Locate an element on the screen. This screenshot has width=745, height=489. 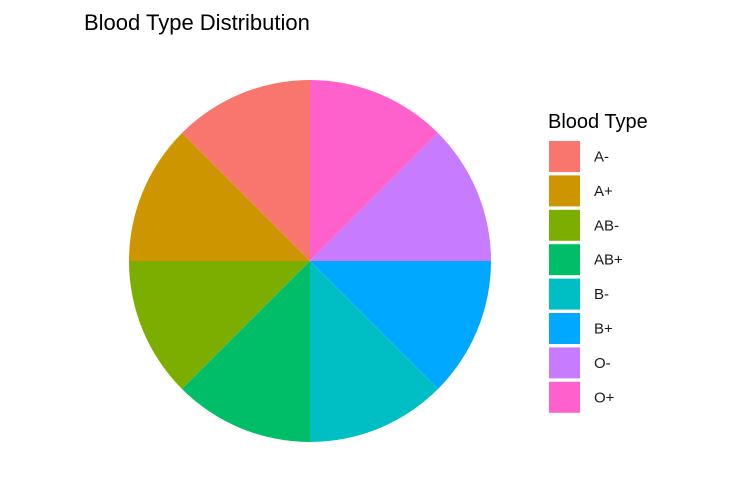
chart-title: Blood Type Distribution is located at coordinates (197, 22).